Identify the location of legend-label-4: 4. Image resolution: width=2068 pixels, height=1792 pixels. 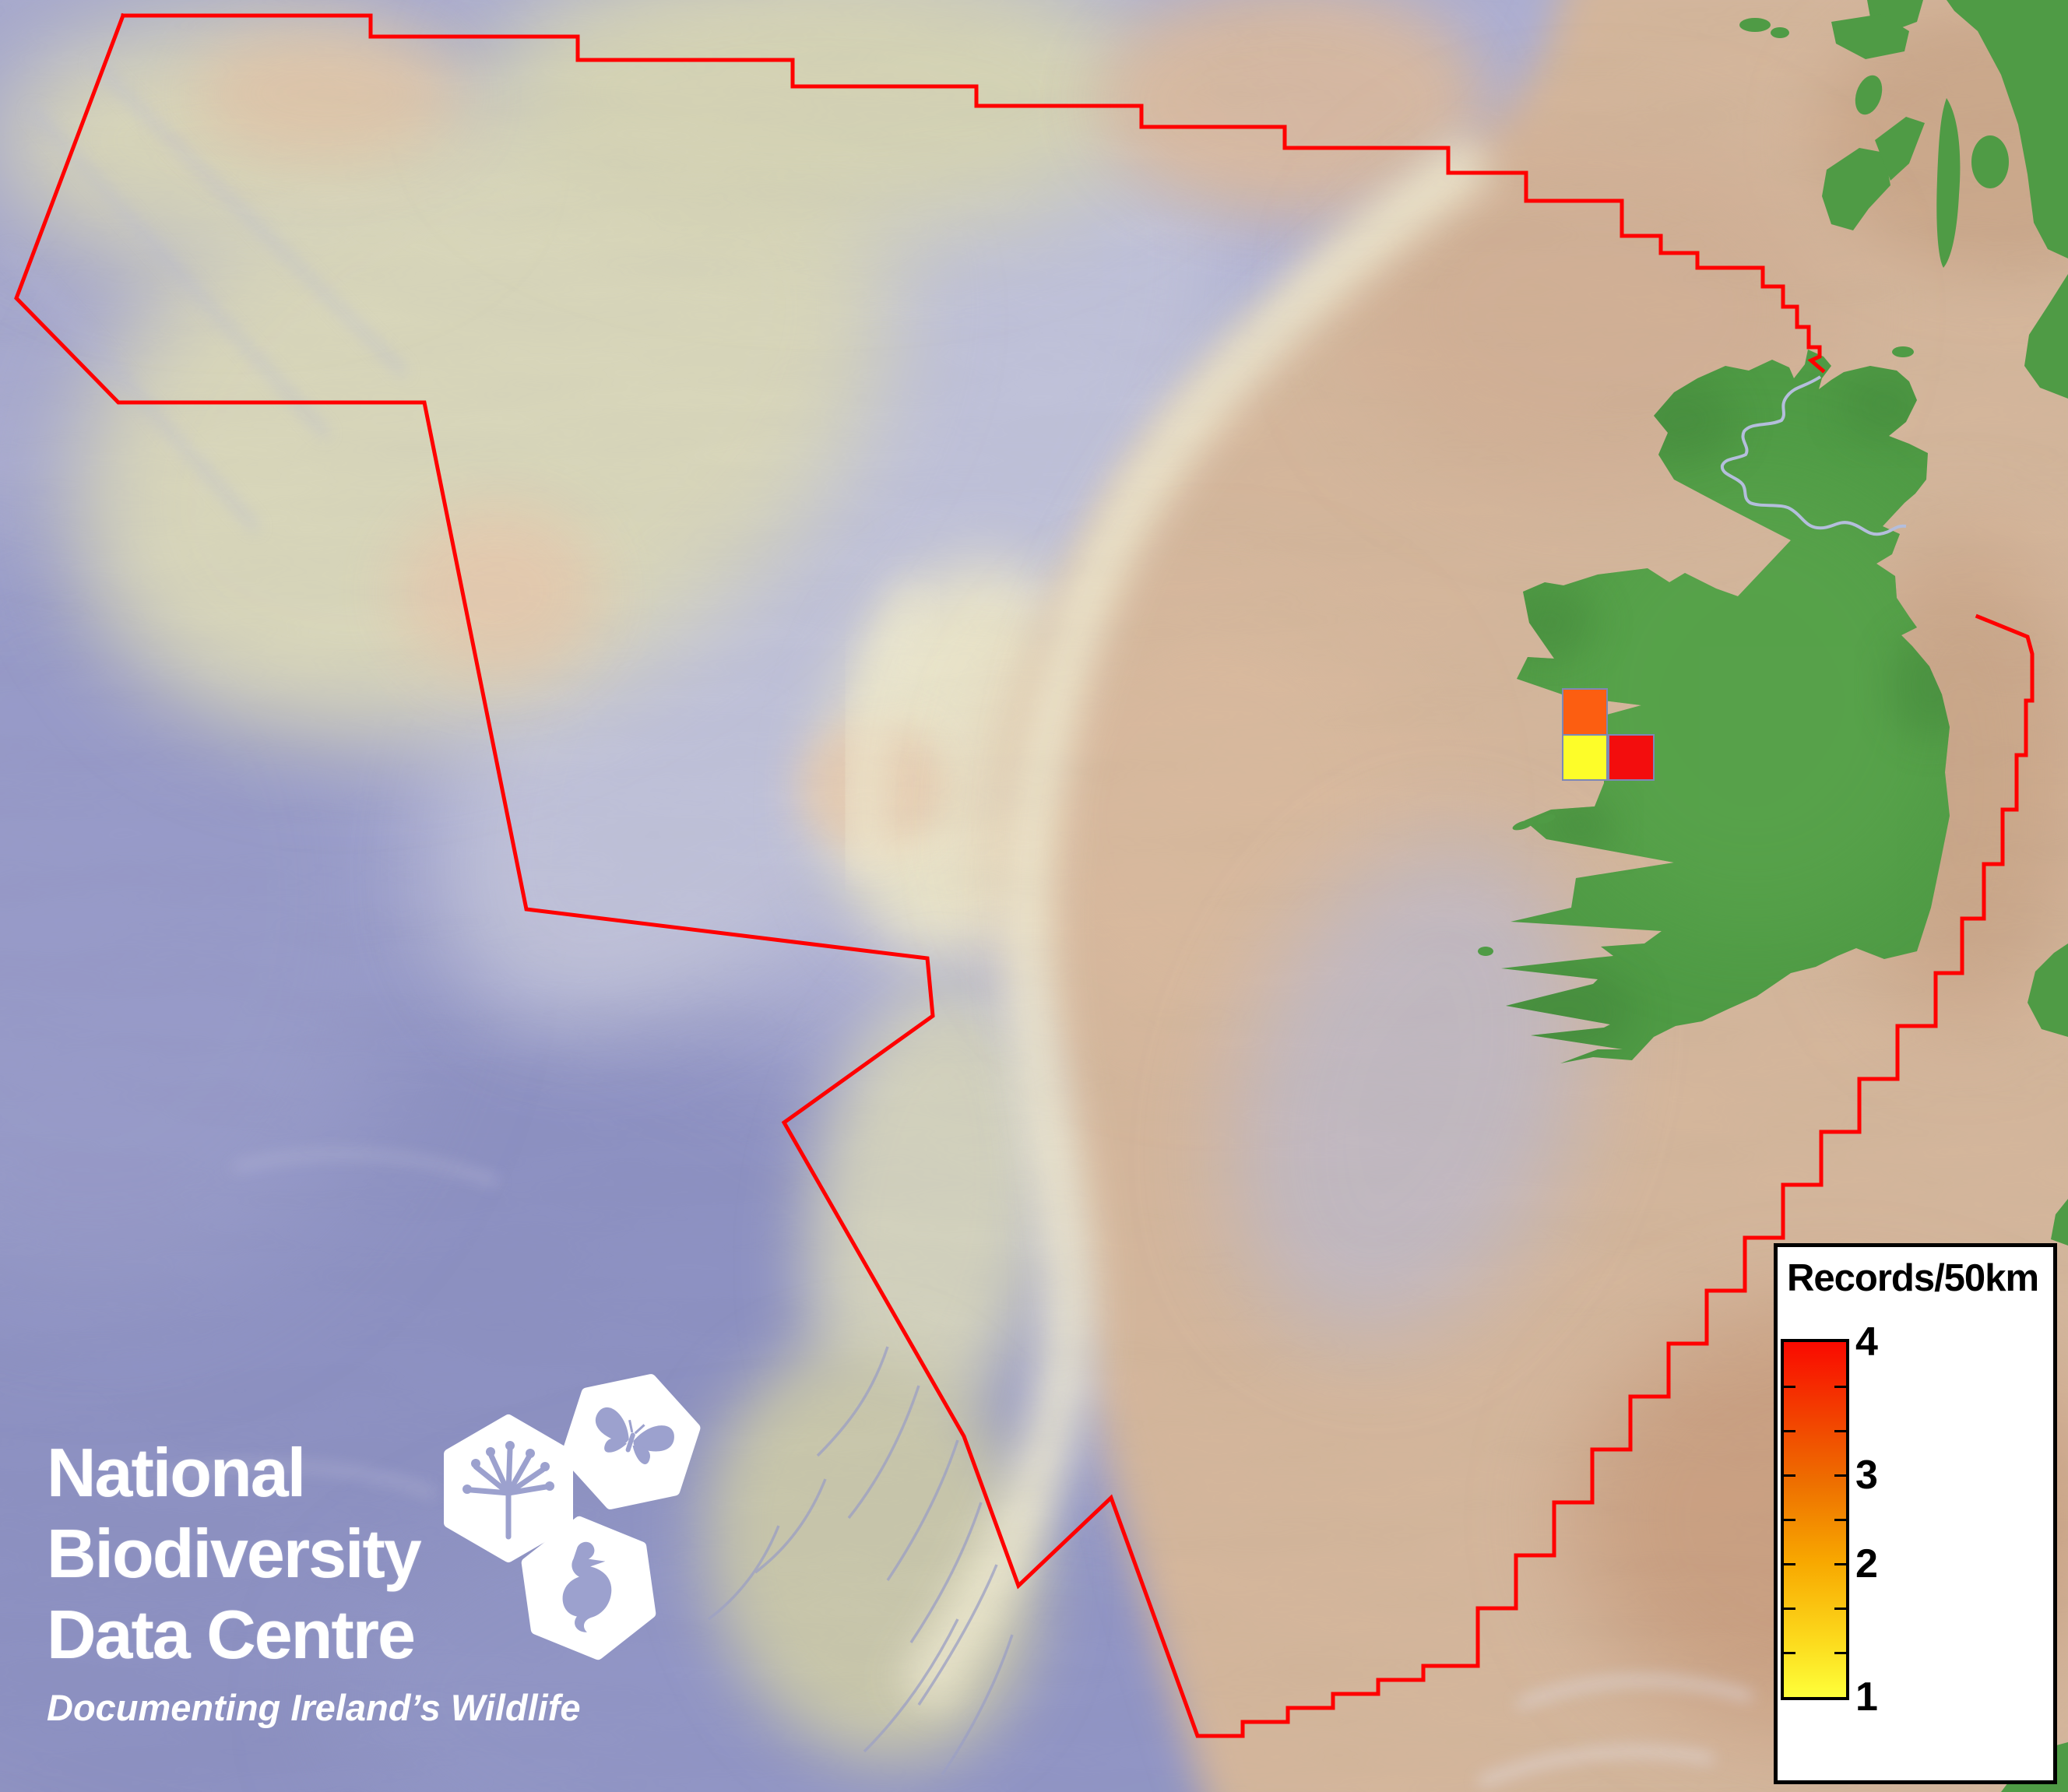
(1866, 1342).